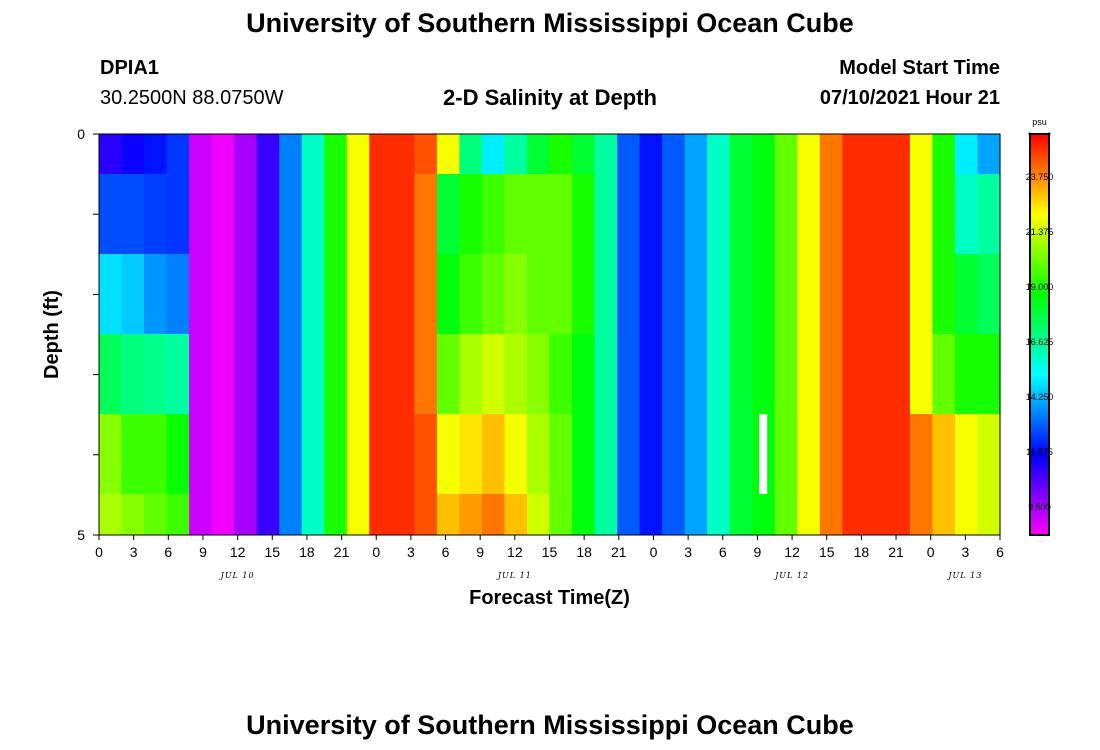 This screenshot has width=1100, height=750. I want to click on station-id: DPIA1, so click(129, 68).